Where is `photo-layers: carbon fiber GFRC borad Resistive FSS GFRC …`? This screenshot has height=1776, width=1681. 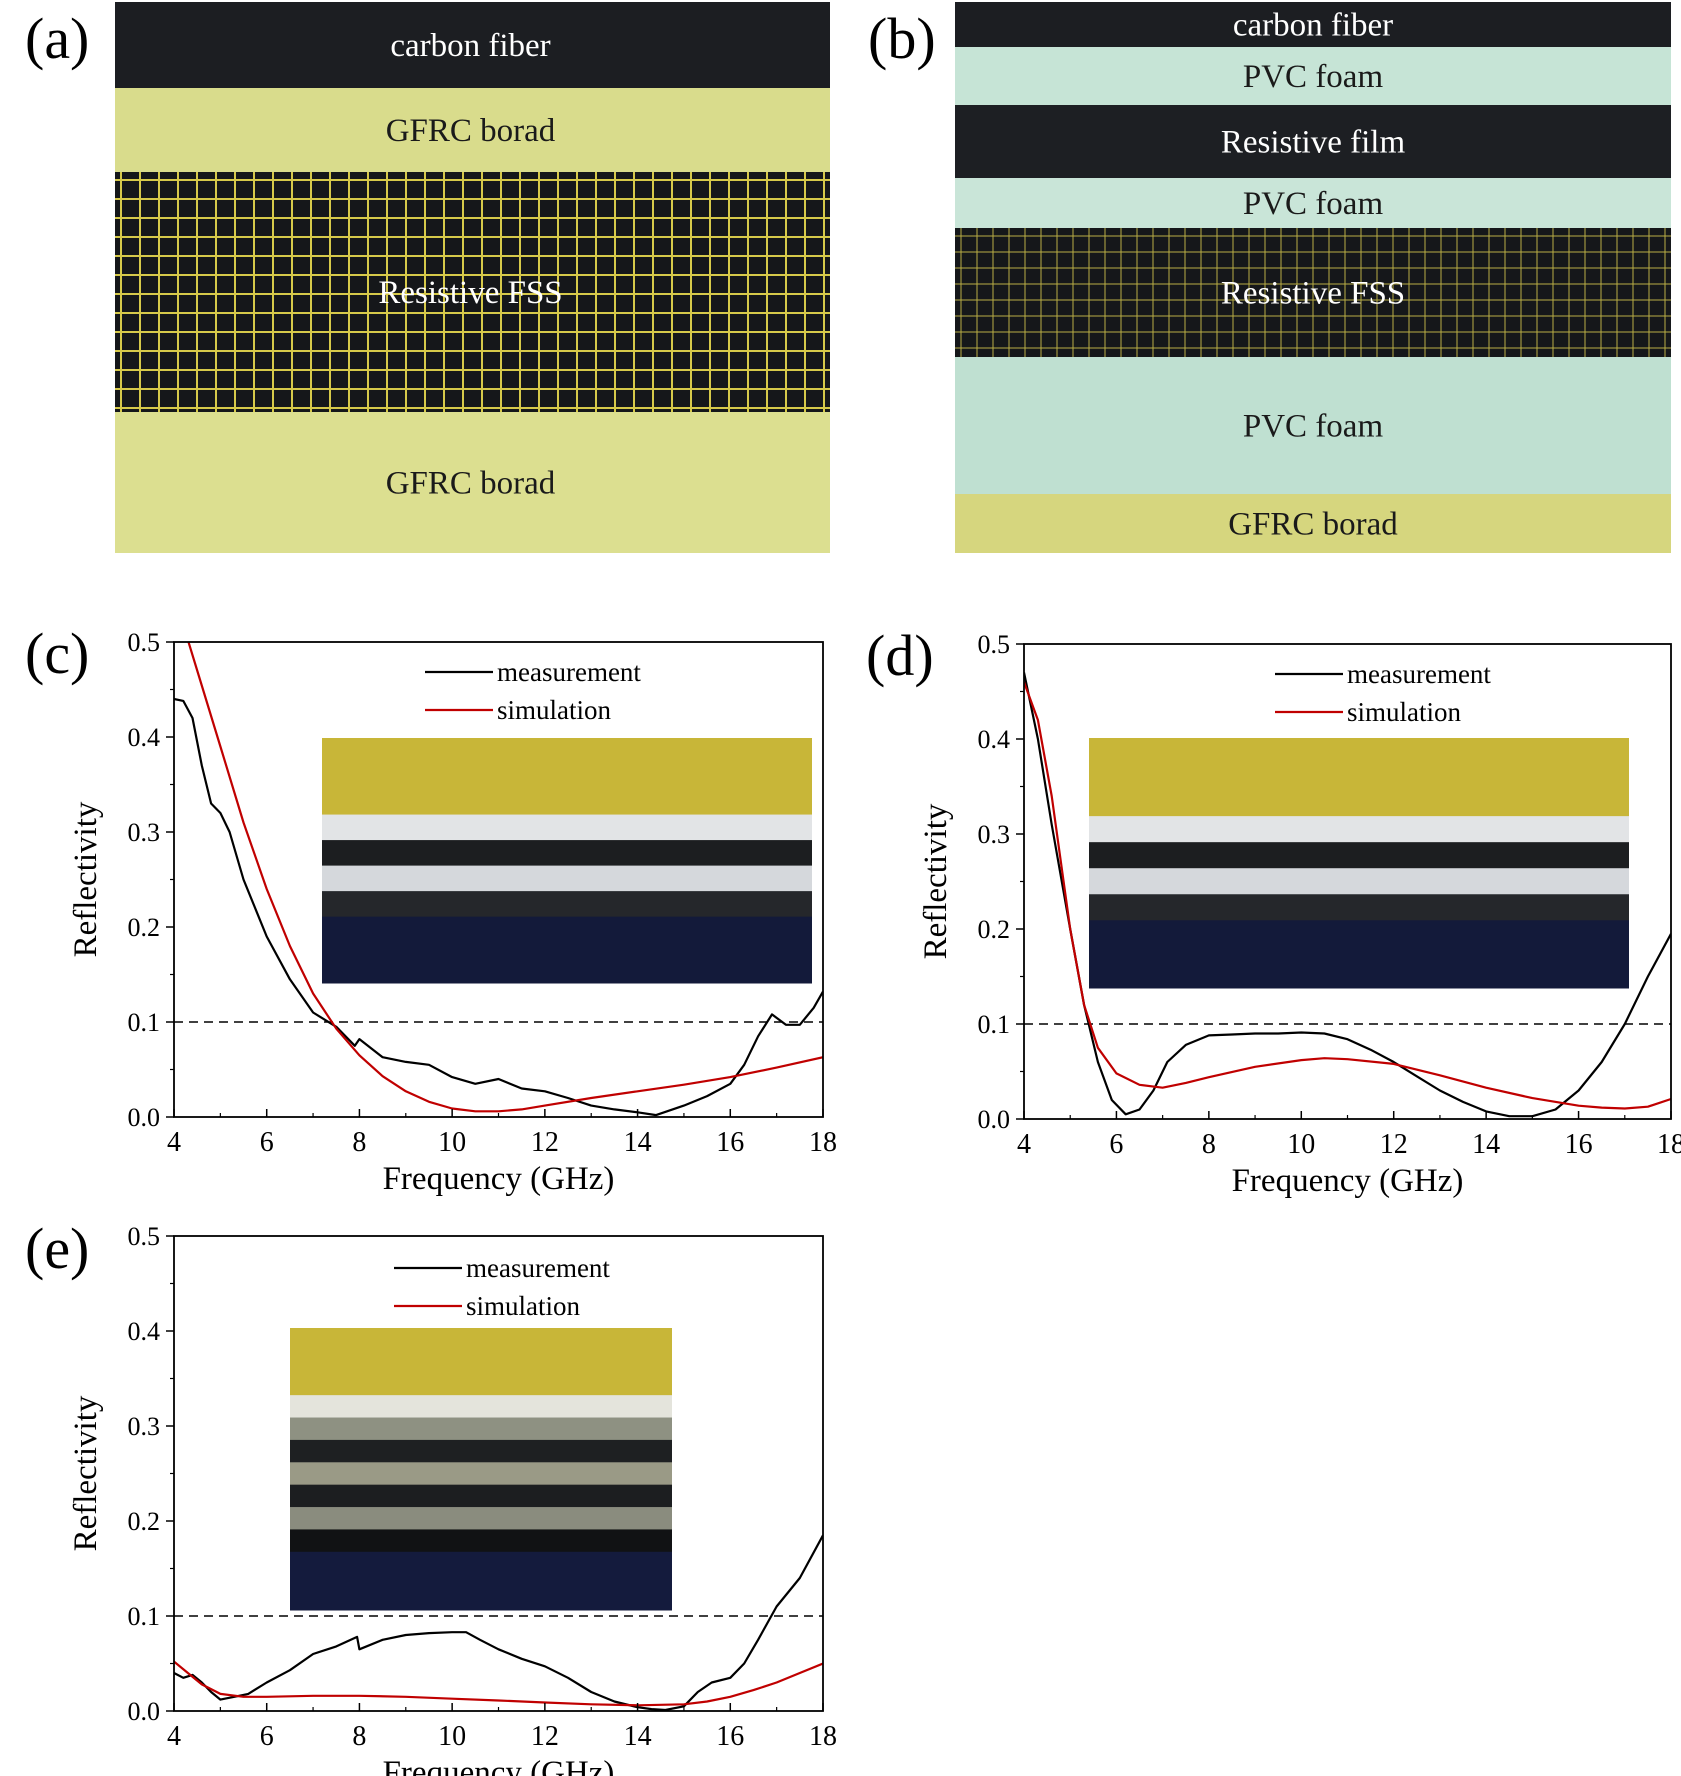
photo-layers: carbon fiber GFRC borad Resistive FSS GFRC … is located at coordinates (472, 277).